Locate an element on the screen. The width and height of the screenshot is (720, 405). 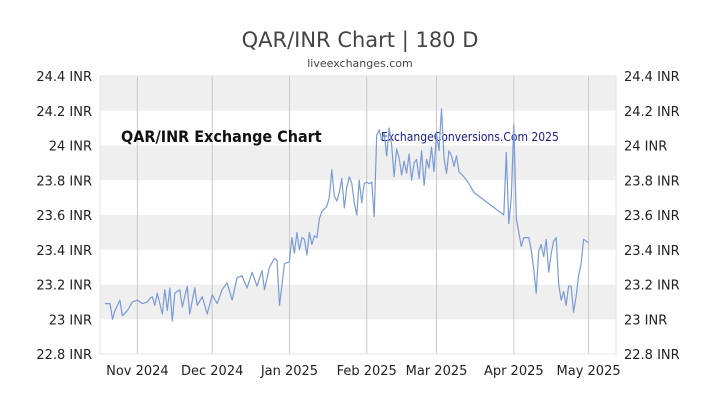
y-tick-label-left: 23.8 INR is located at coordinates (64, 181).